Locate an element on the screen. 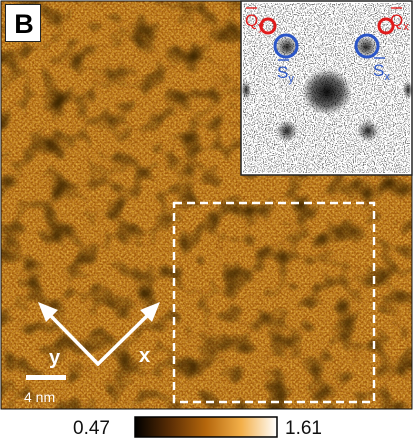  colorbar is located at coordinates (206, 427).